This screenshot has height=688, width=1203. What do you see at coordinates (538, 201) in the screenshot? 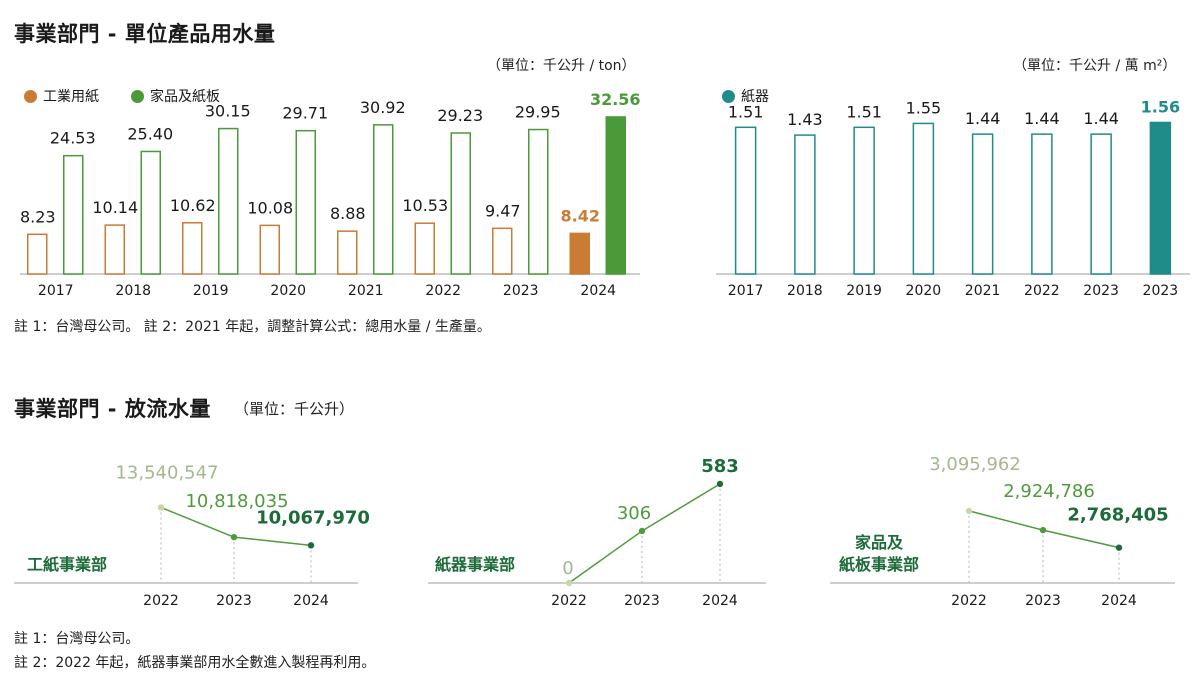
I see `bar-家品及紙板-2023` at bounding box center [538, 201].